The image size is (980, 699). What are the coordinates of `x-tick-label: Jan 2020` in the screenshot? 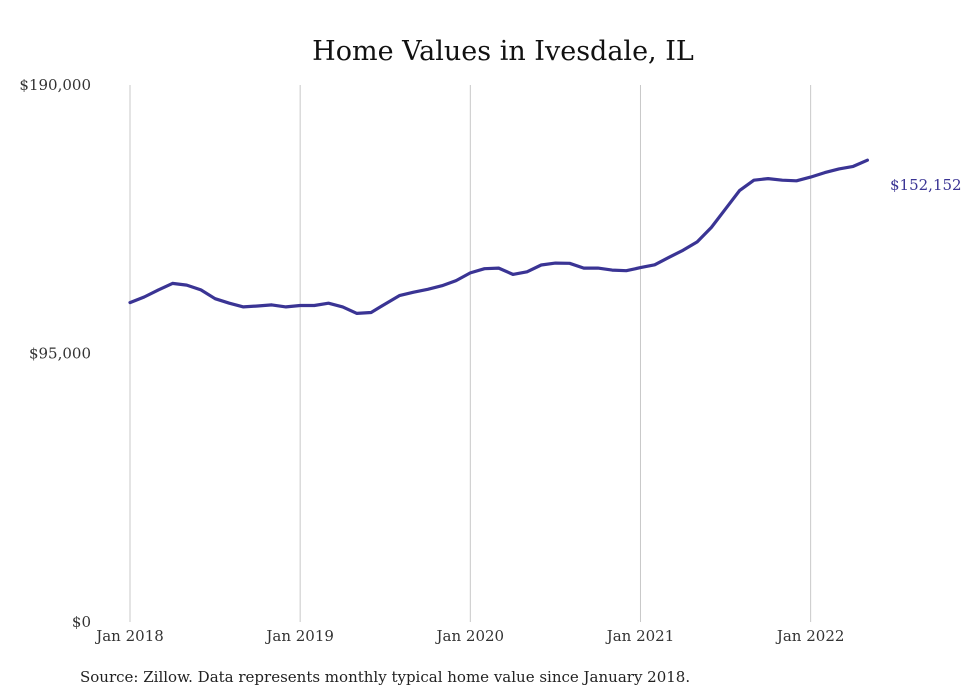 It's located at (470, 636).